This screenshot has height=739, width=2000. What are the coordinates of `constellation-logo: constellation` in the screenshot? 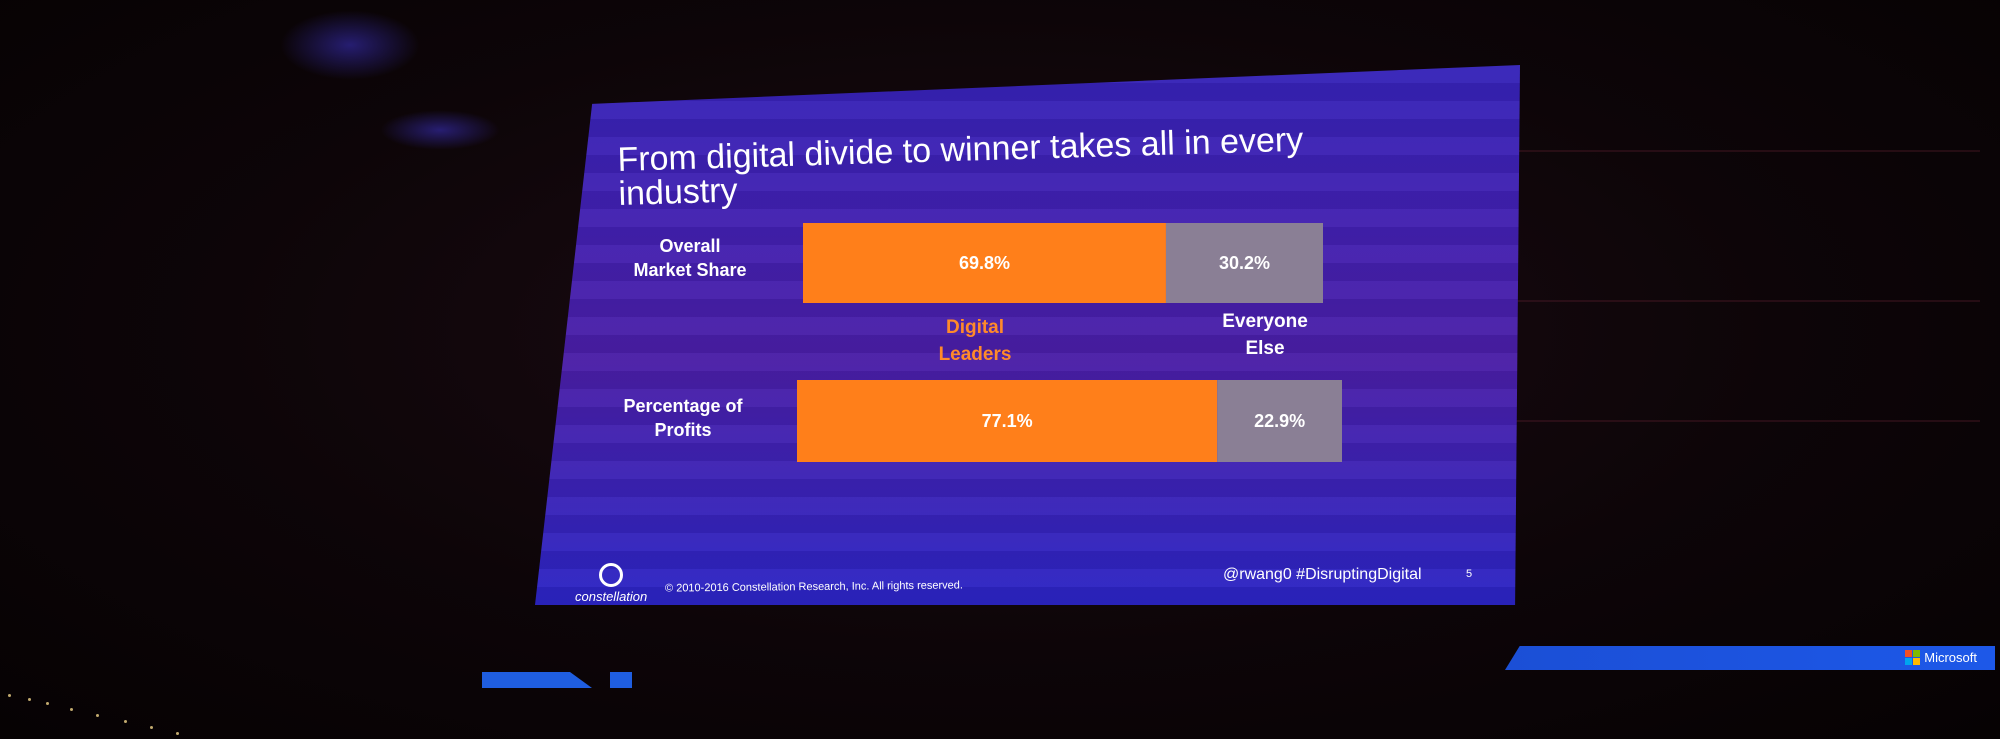 It's located at (611, 583).